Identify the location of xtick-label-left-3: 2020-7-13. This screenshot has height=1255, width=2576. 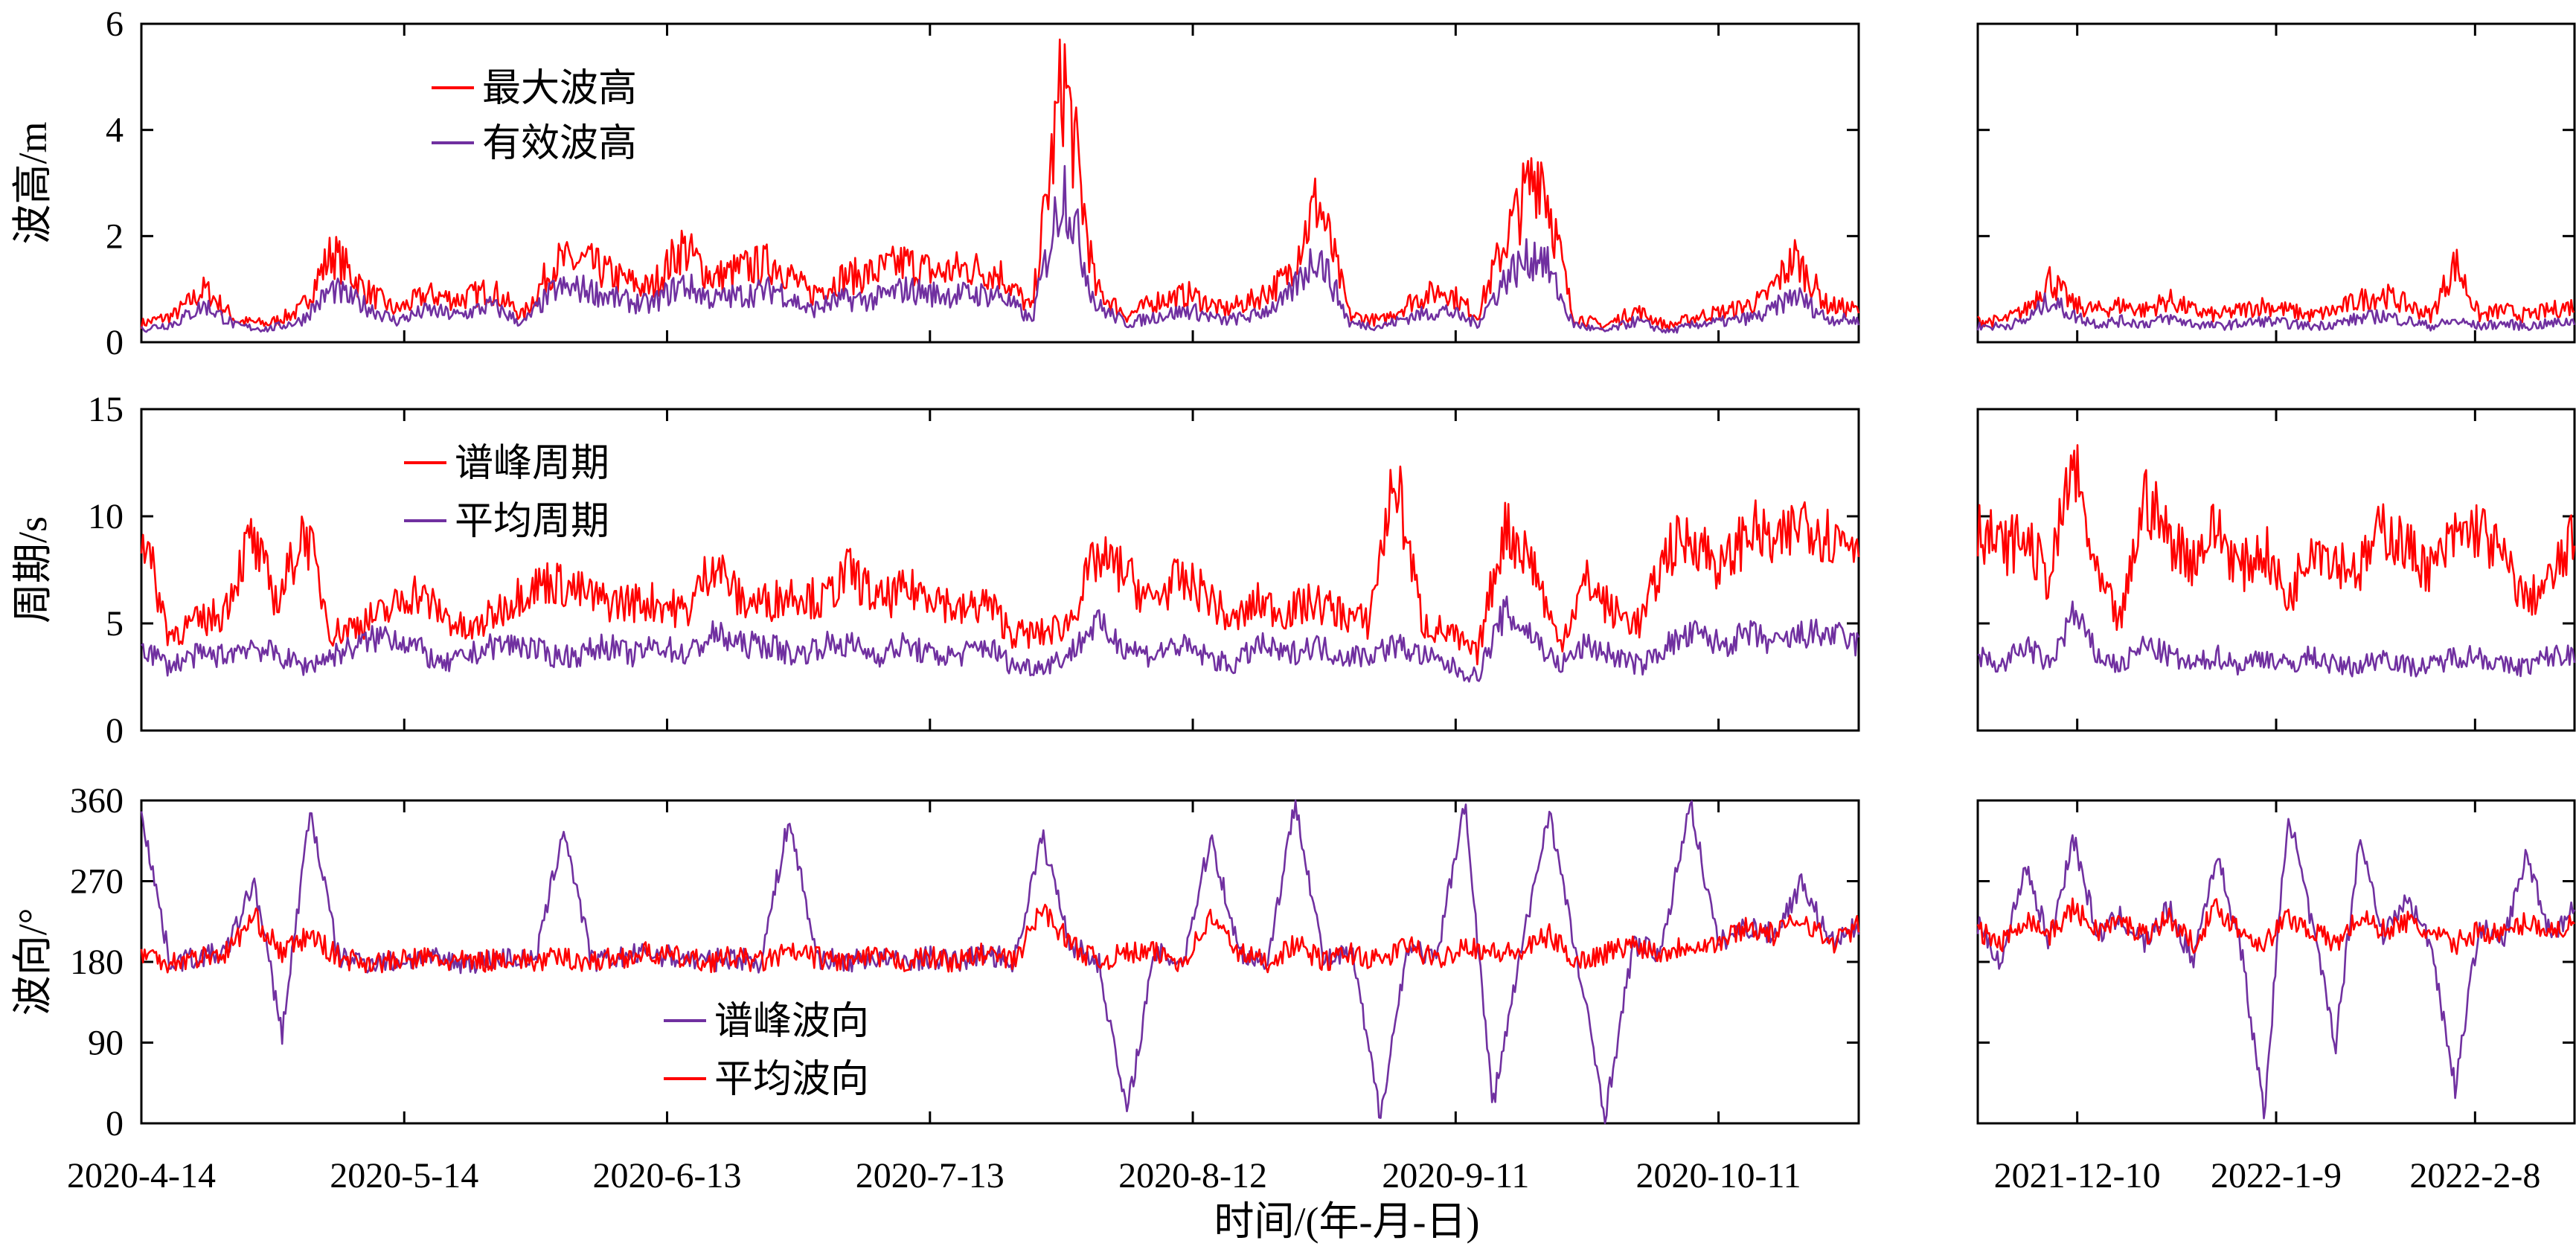
(931, 1175).